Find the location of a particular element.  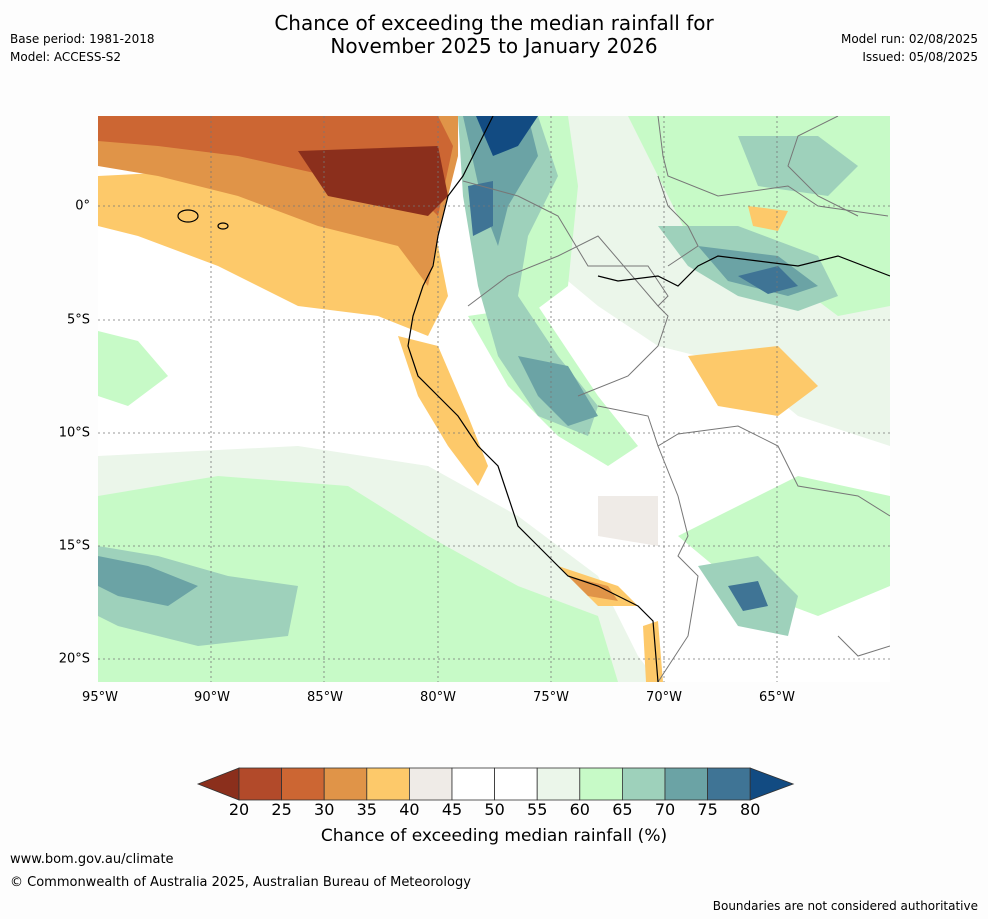

base-period: Base period: 1981-2018 is located at coordinates (82, 39).